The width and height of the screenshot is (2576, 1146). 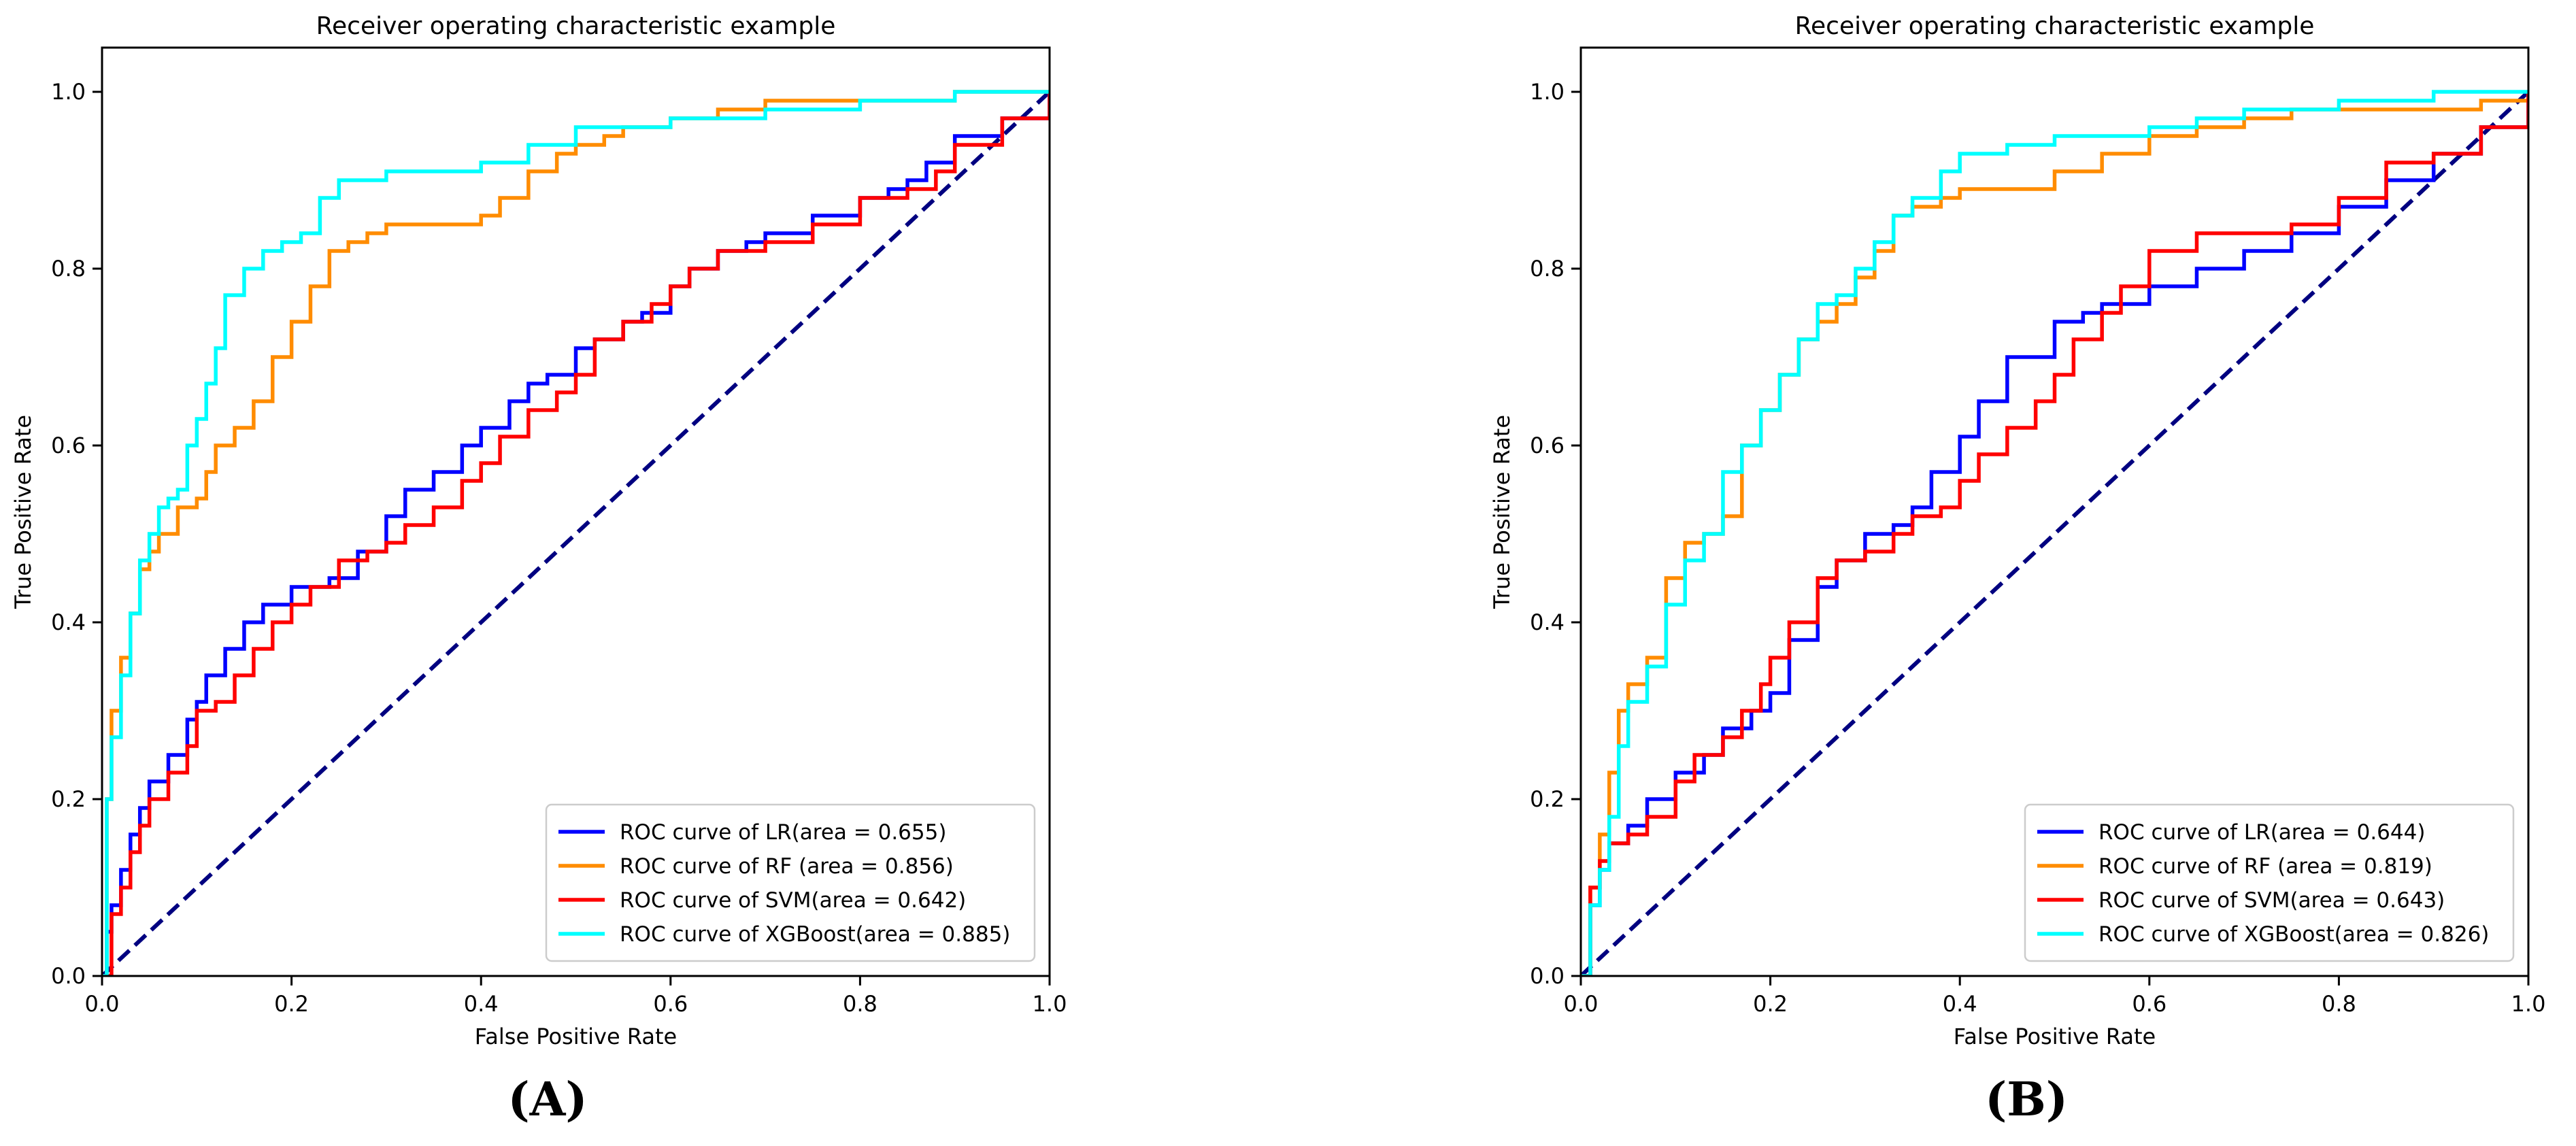 I want to click on legend-entry: ROC curve of XGBoost(area = 0.885), so click(x=815, y=934).